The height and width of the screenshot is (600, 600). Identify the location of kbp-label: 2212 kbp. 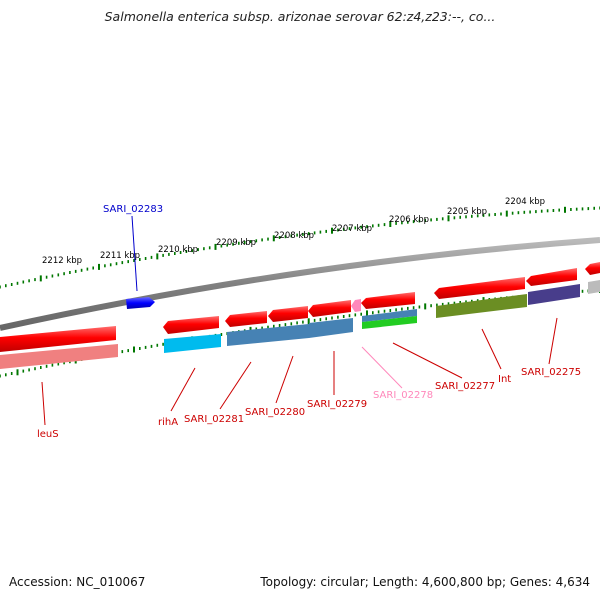
(62, 261).